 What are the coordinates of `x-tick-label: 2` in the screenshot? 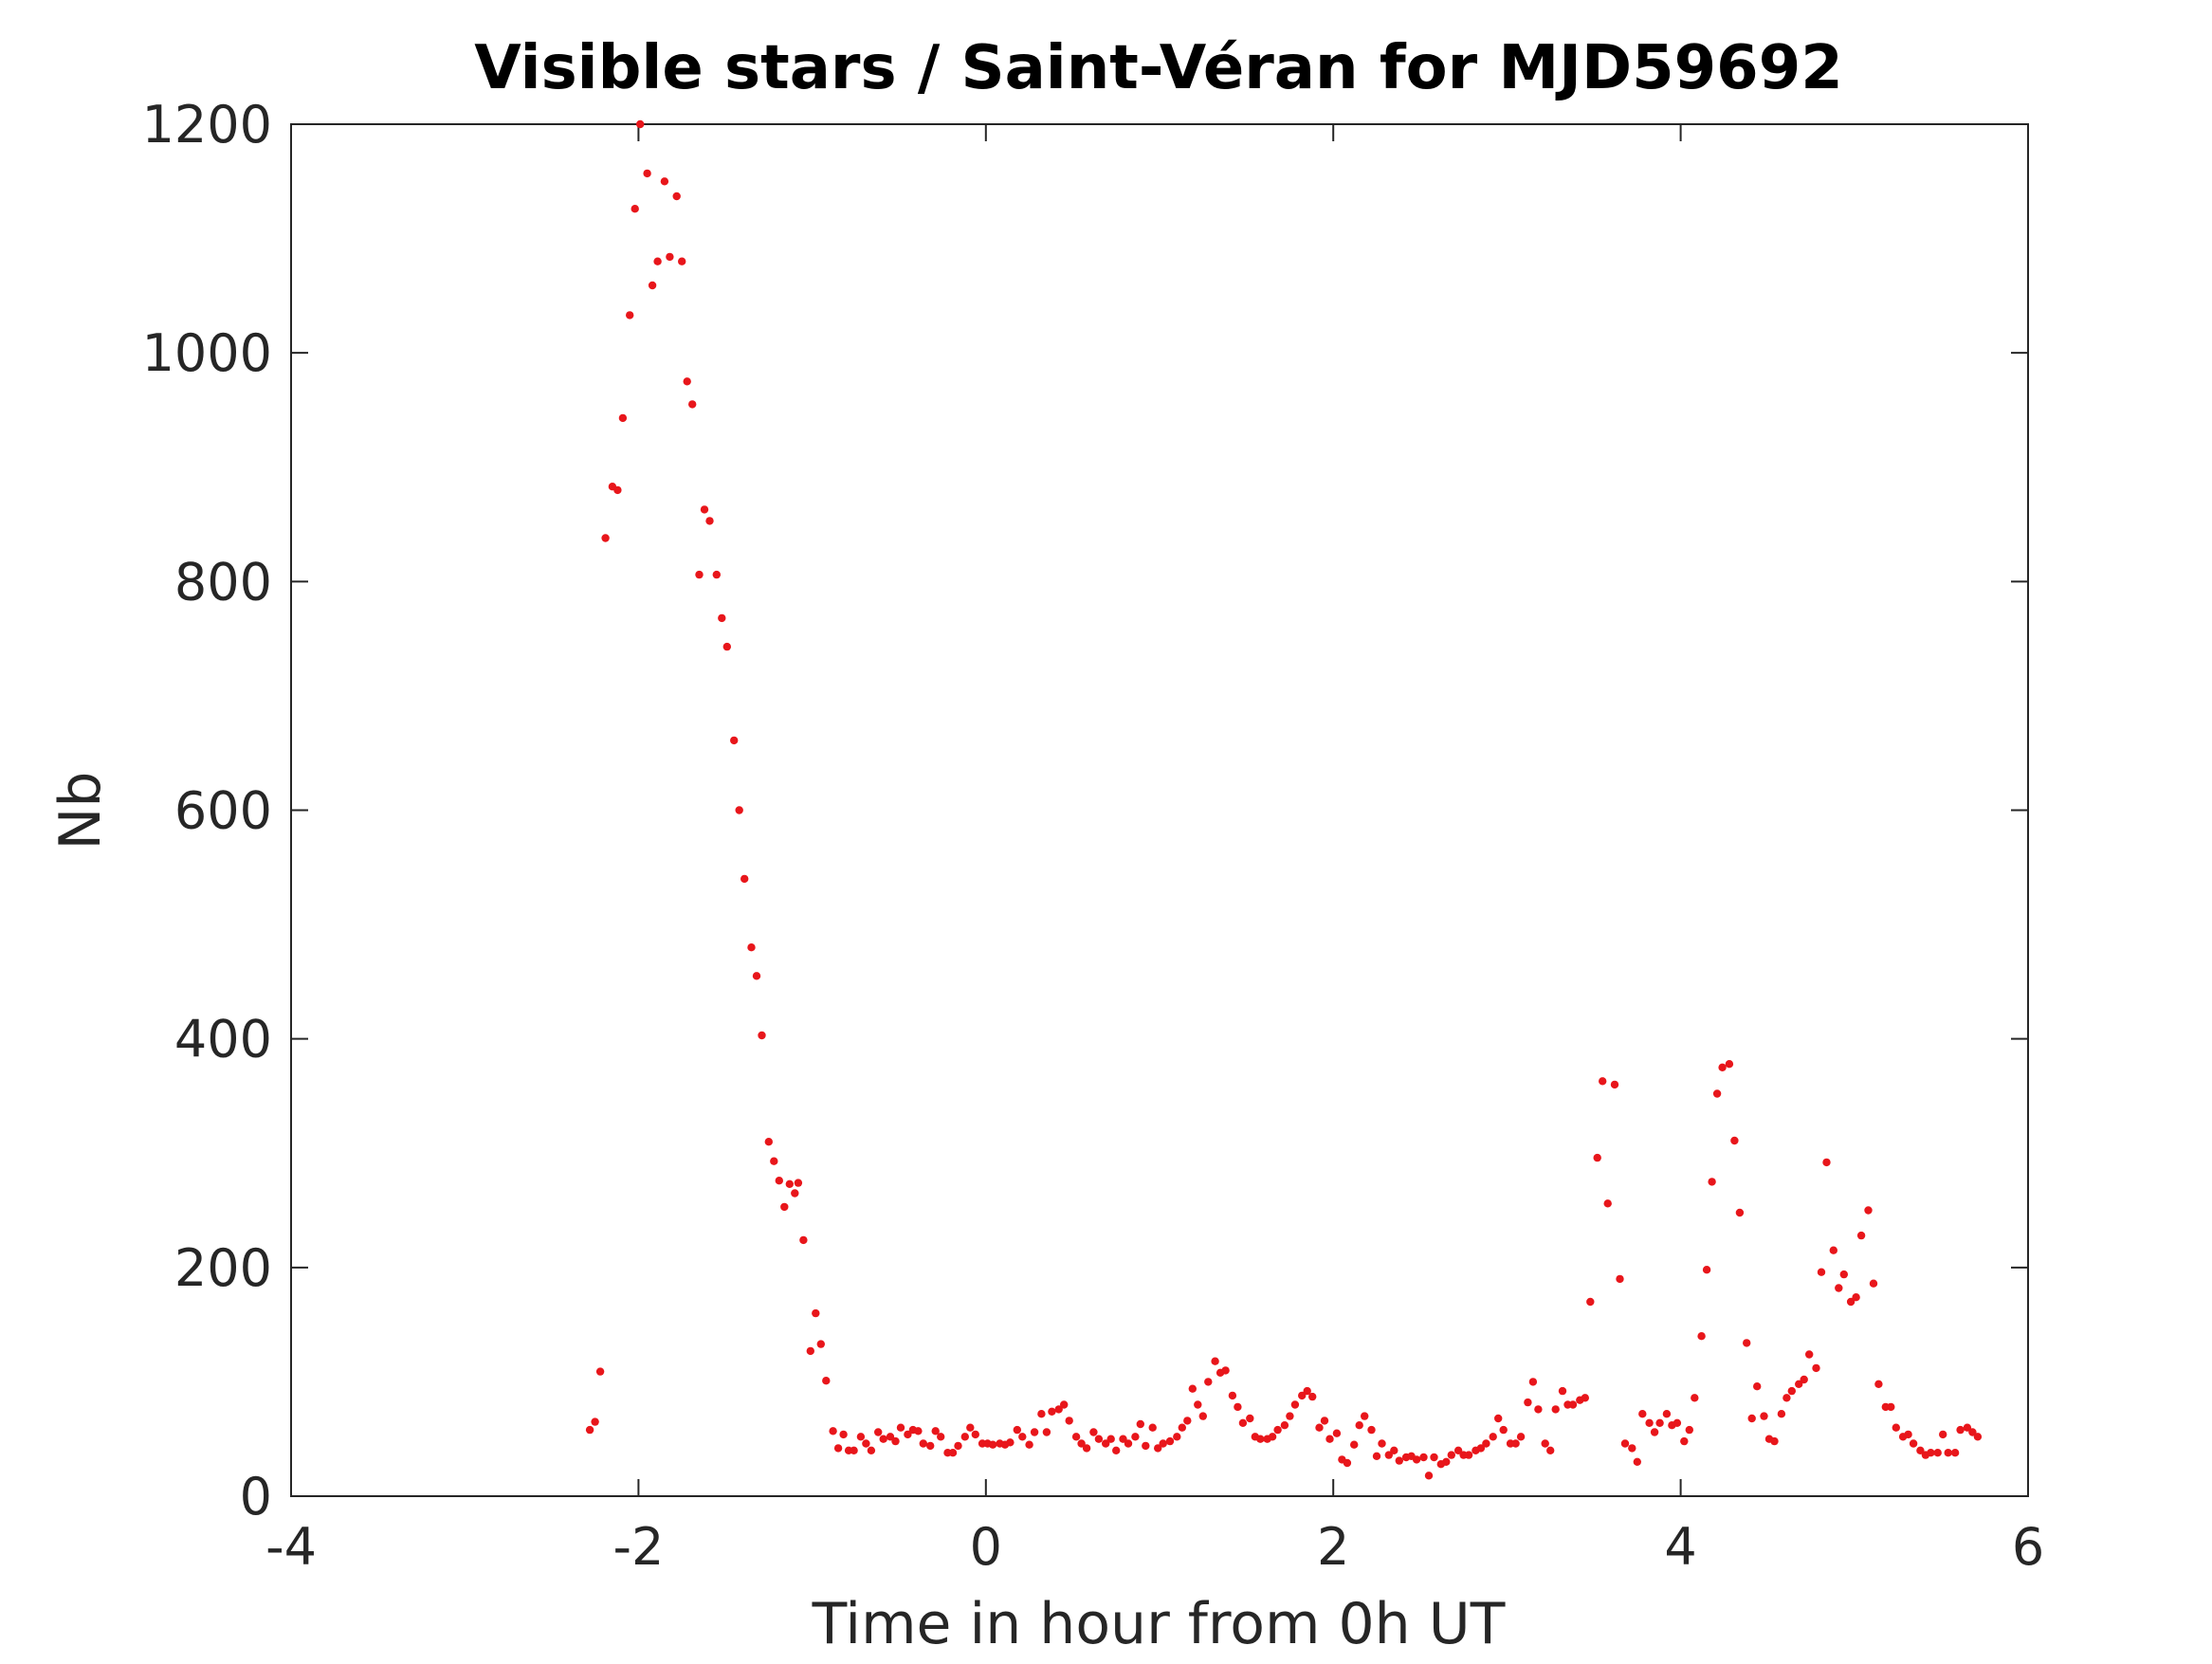 It's located at (1333, 1547).